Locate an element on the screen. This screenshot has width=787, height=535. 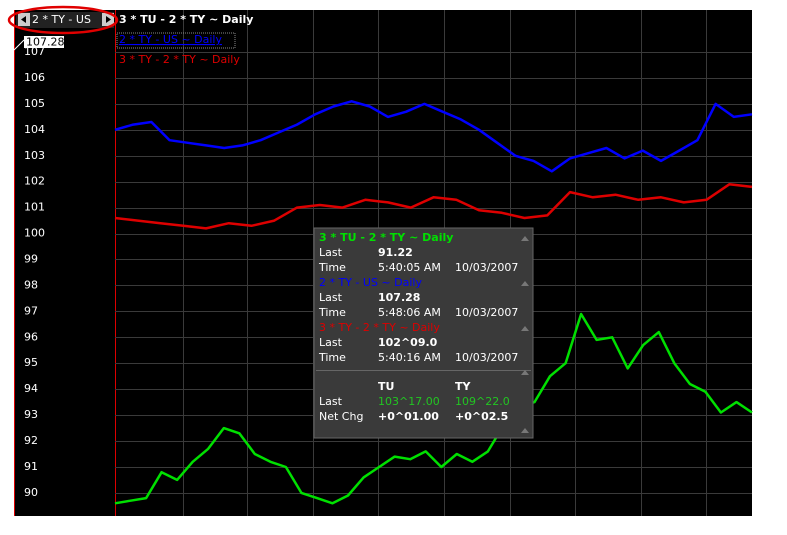
tag-pointer is located at coordinates (19, 45).